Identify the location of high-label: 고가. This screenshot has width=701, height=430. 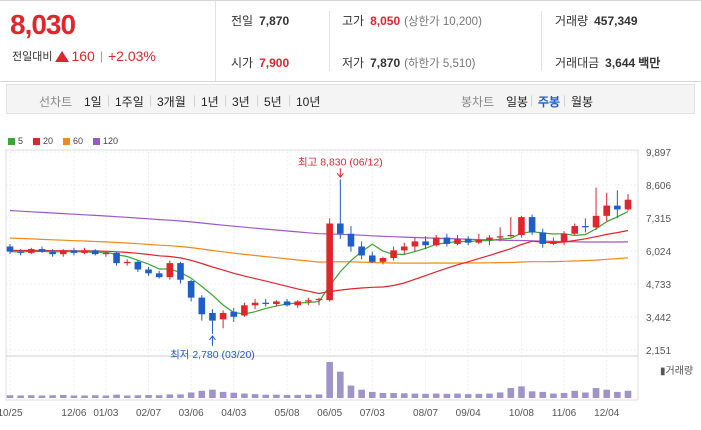
(353, 21).